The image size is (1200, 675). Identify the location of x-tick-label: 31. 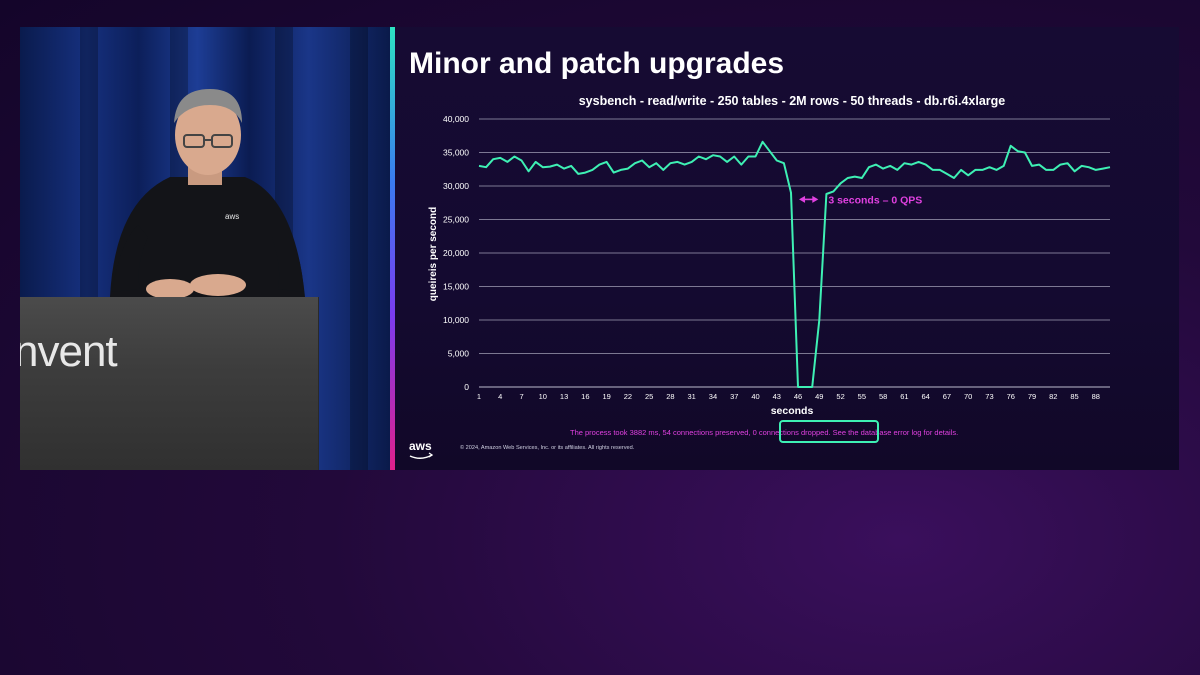
(692, 396).